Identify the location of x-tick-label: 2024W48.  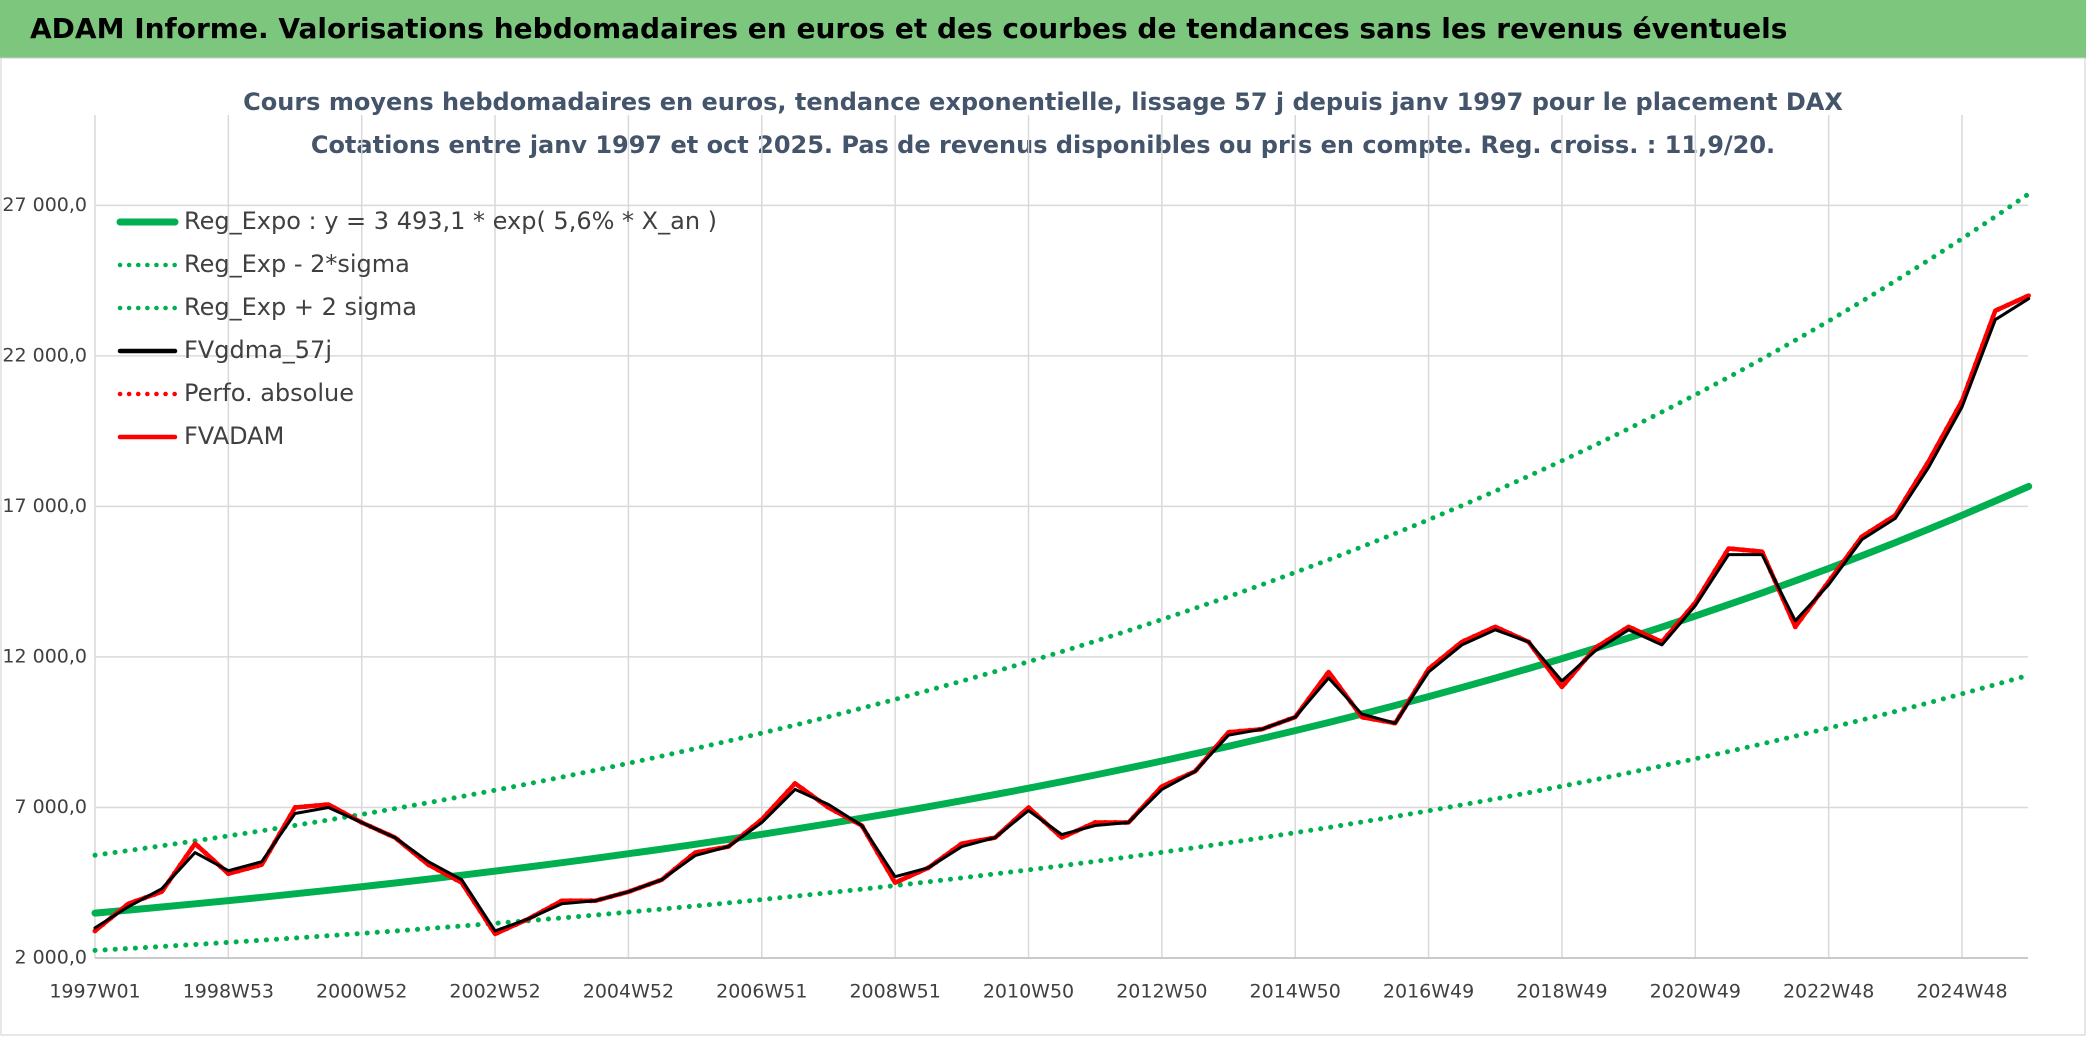
(1961, 992).